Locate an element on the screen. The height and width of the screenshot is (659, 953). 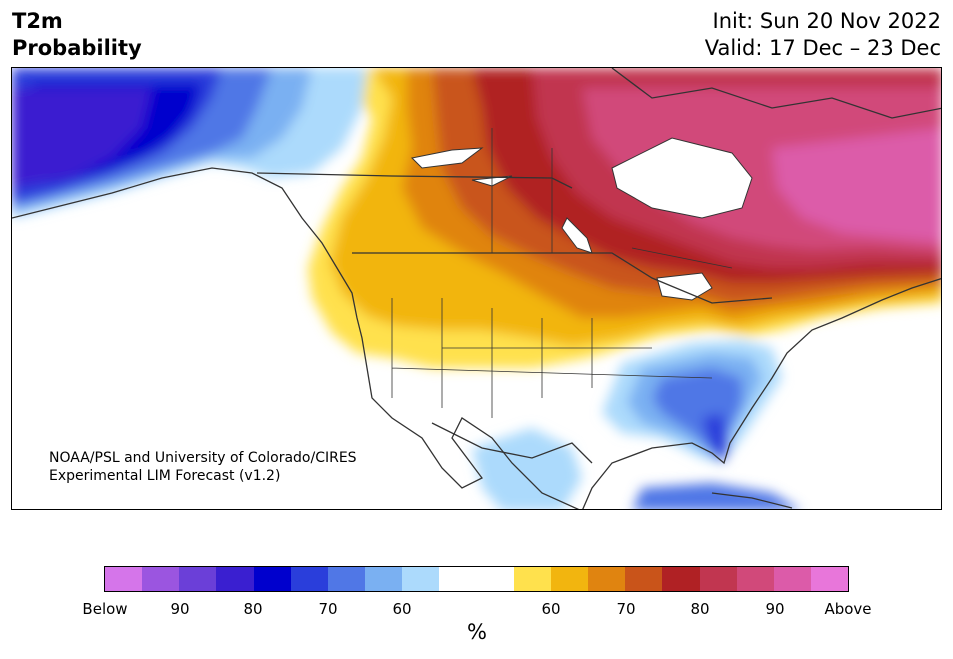
colorbar-unit: % is located at coordinates (477, 632).